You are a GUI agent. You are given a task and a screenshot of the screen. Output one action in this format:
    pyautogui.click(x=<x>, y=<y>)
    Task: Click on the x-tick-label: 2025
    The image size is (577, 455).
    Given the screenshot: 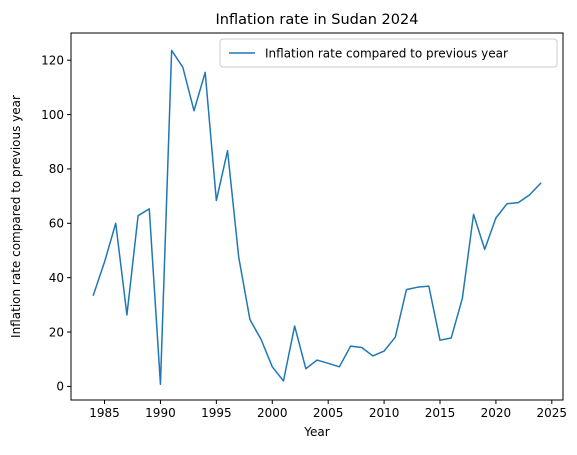 What is the action you would take?
    pyautogui.click(x=552, y=413)
    